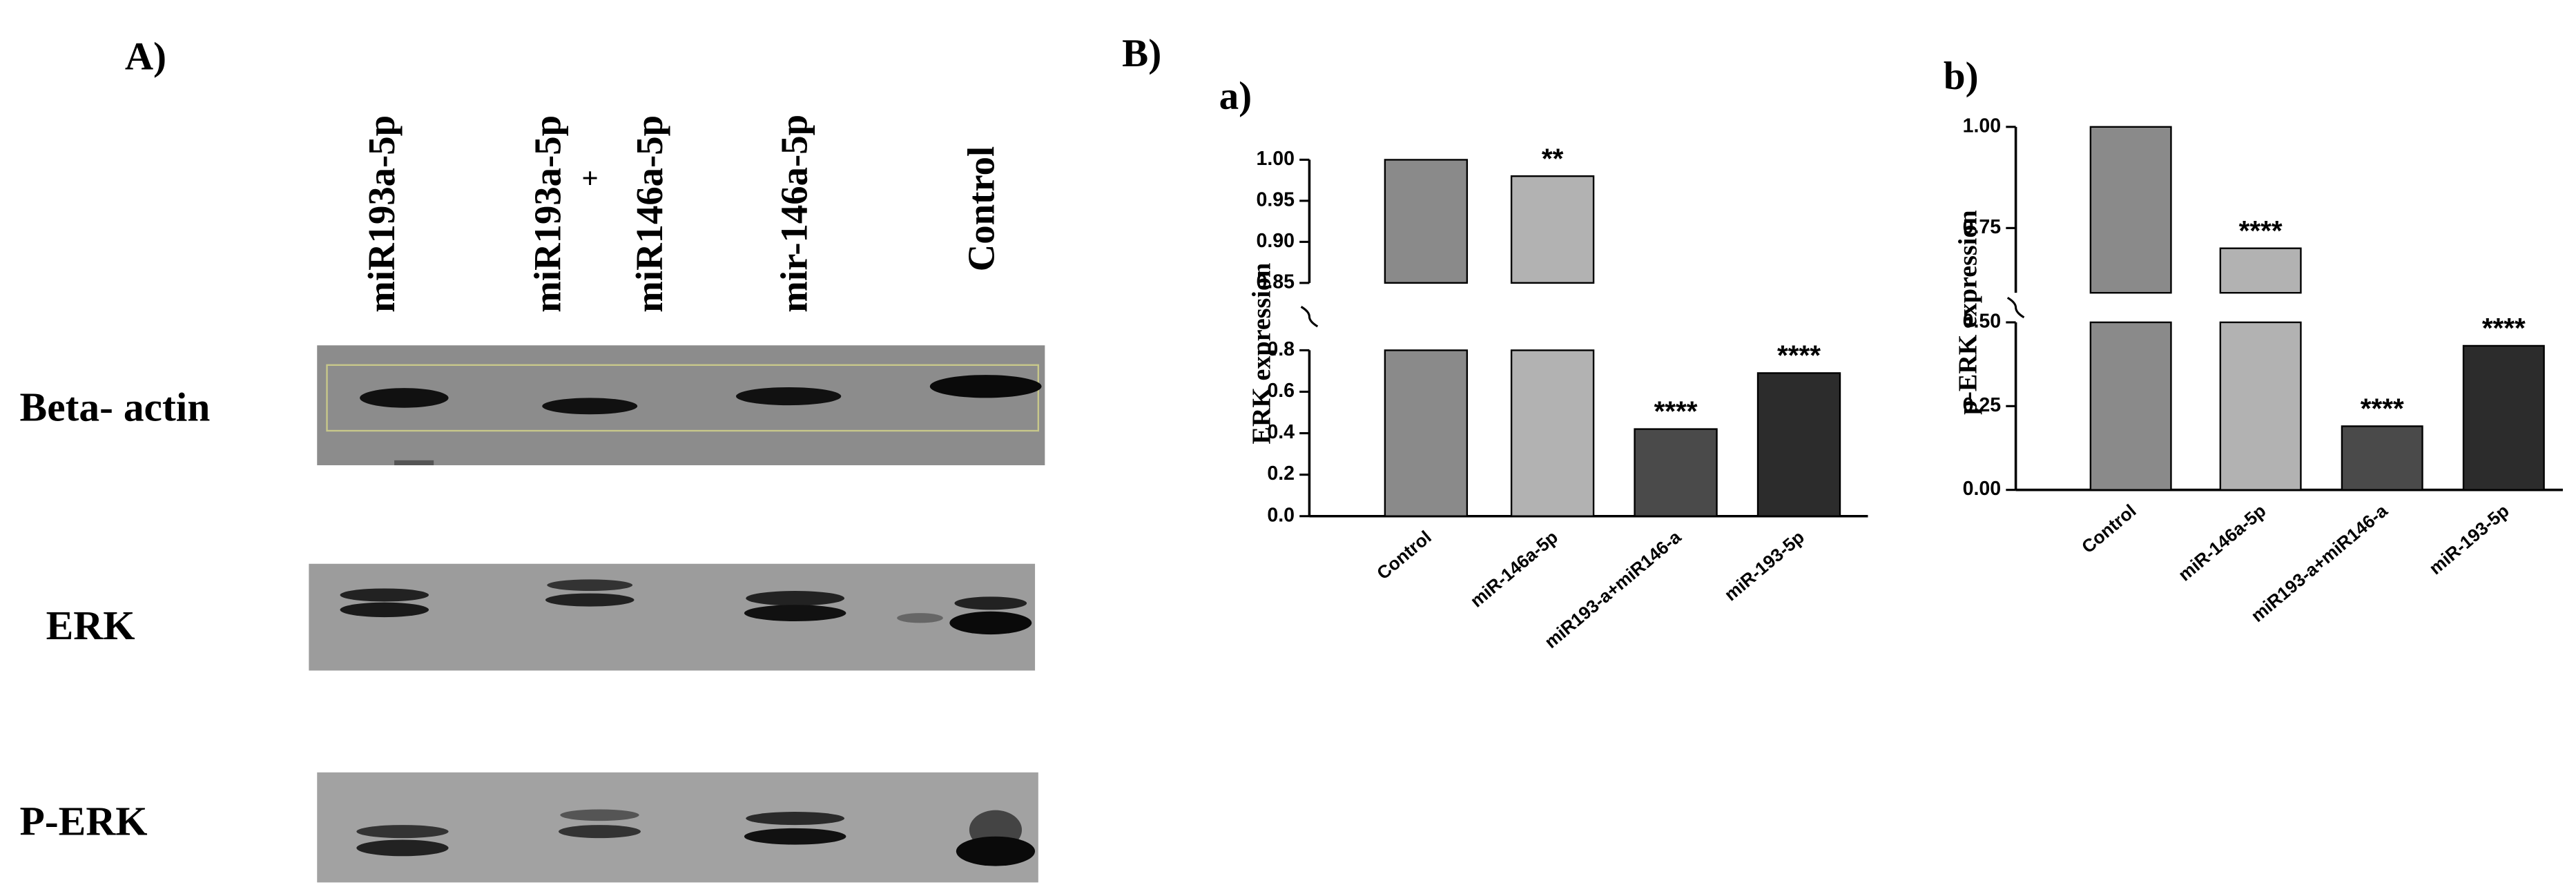  Describe the element at coordinates (1281, 515) in the screenshot. I see `y-tick-label: 0.0` at that location.